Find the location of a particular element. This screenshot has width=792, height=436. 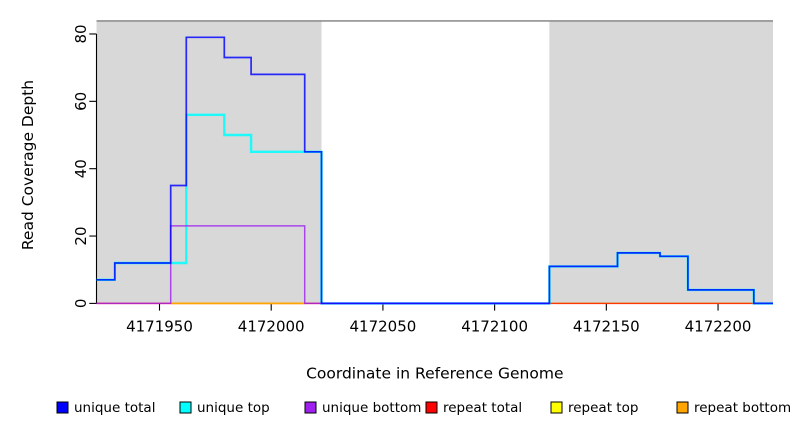

y-tick-label: 0 is located at coordinates (81, 304).